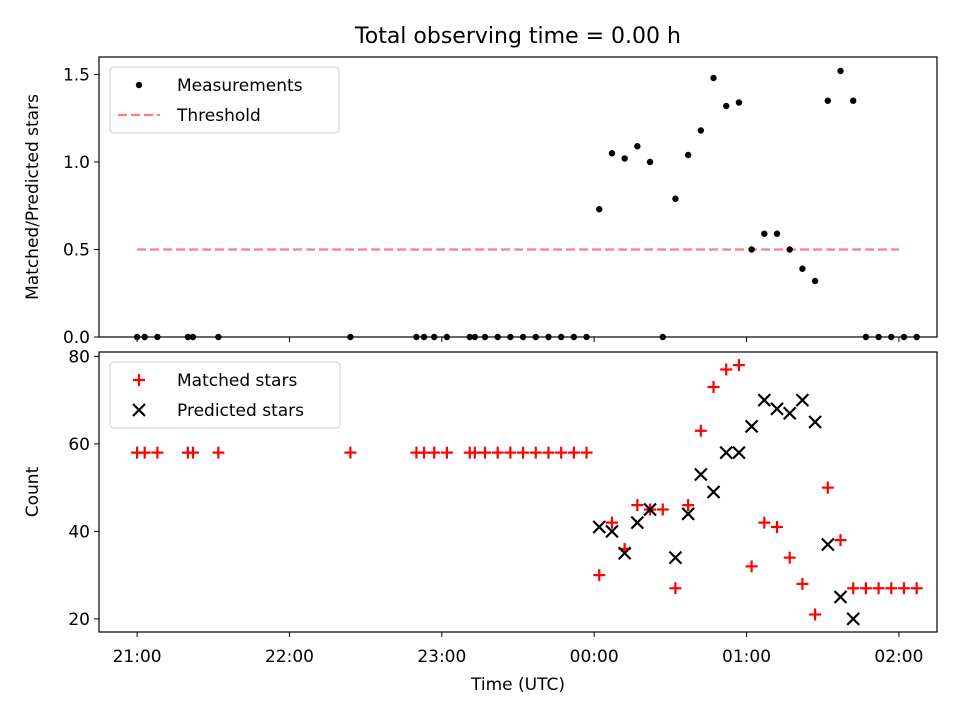 The width and height of the screenshot is (960, 720). What do you see at coordinates (517, 36) in the screenshot?
I see `figure-title: Total observing time = 0.00 h` at bounding box center [517, 36].